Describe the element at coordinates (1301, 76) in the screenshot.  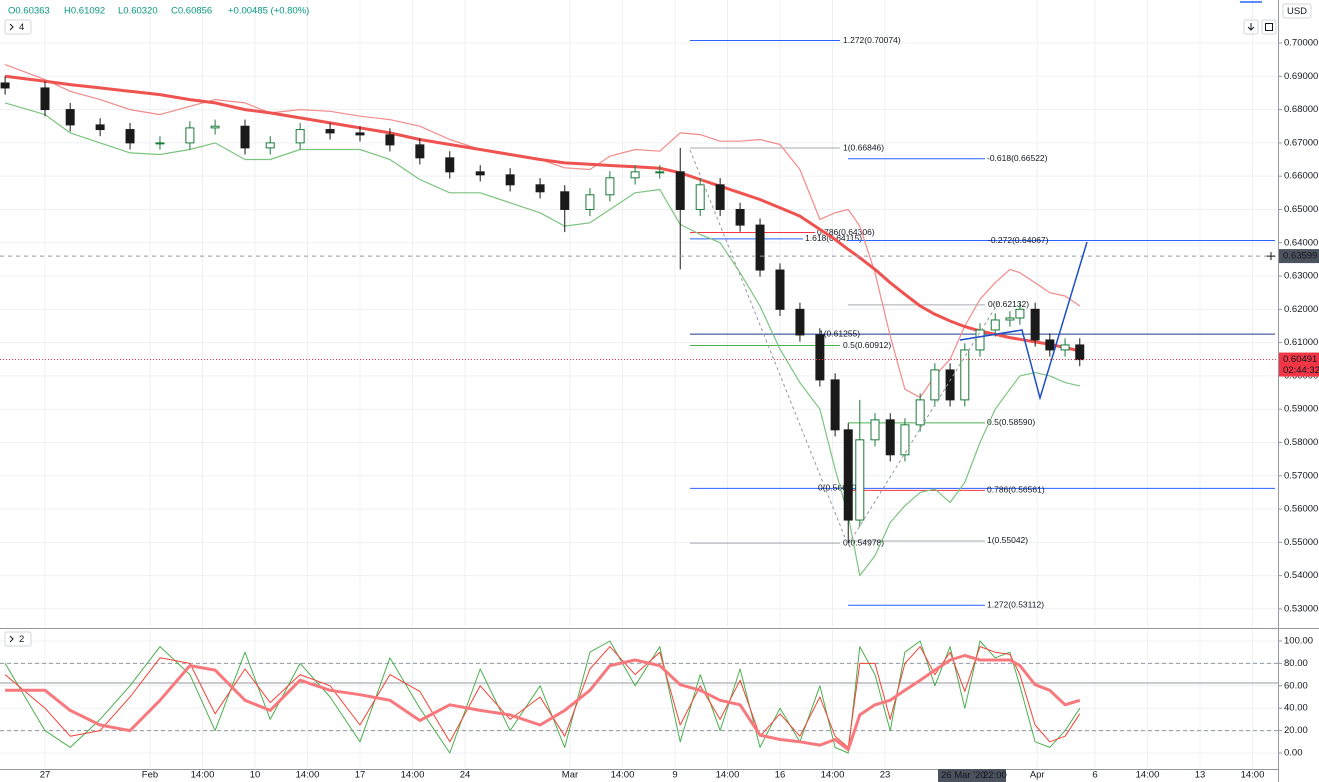
I see `y-tick-label: 0.69000` at that location.